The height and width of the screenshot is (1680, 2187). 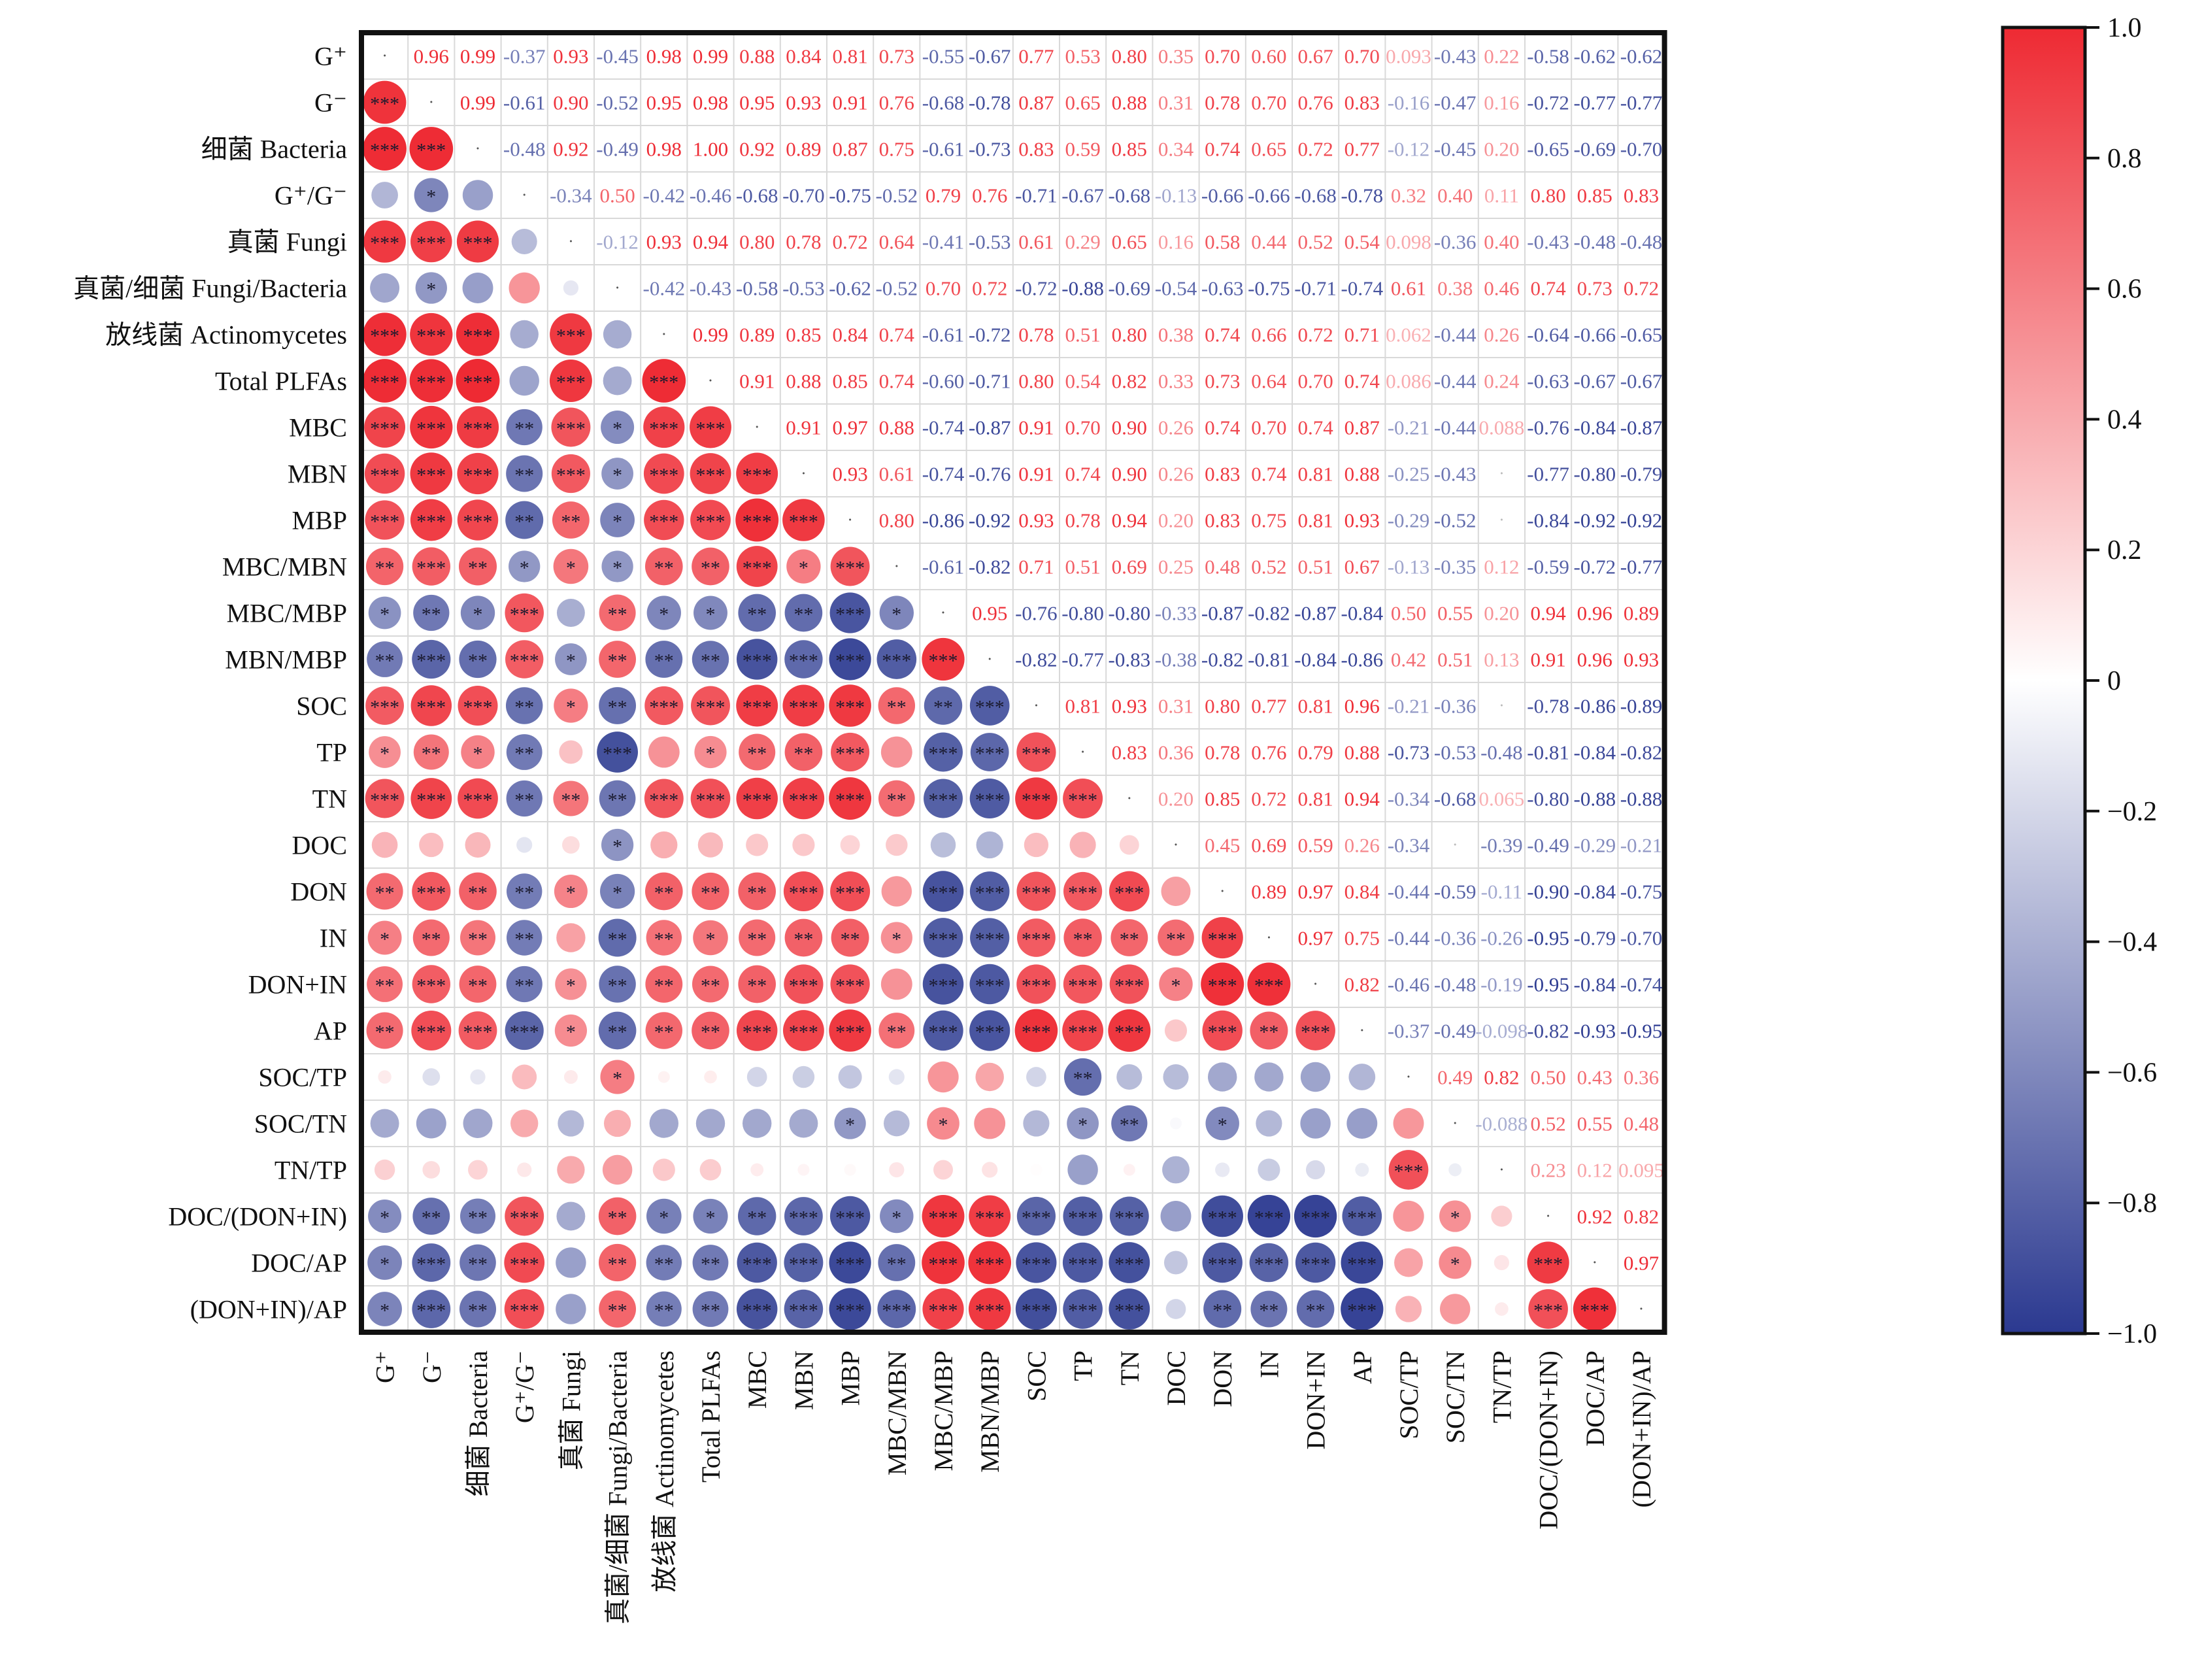 I want to click on correlation-value: 0.92, so click(x=570, y=149).